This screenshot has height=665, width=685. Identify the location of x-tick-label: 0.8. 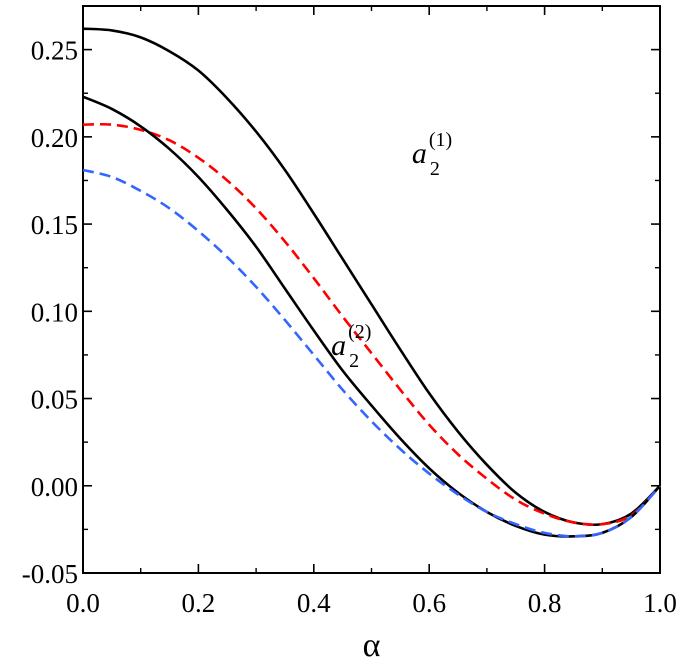
(545, 603).